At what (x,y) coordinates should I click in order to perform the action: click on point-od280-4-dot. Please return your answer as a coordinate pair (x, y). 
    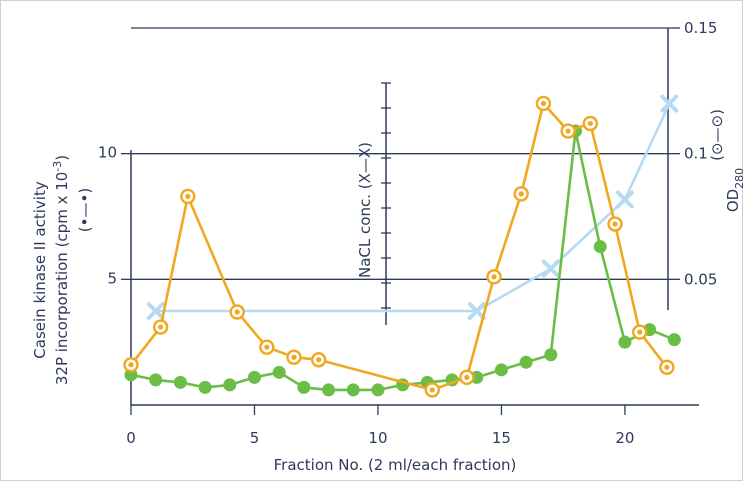
    Looking at the image, I should click on (267, 347).